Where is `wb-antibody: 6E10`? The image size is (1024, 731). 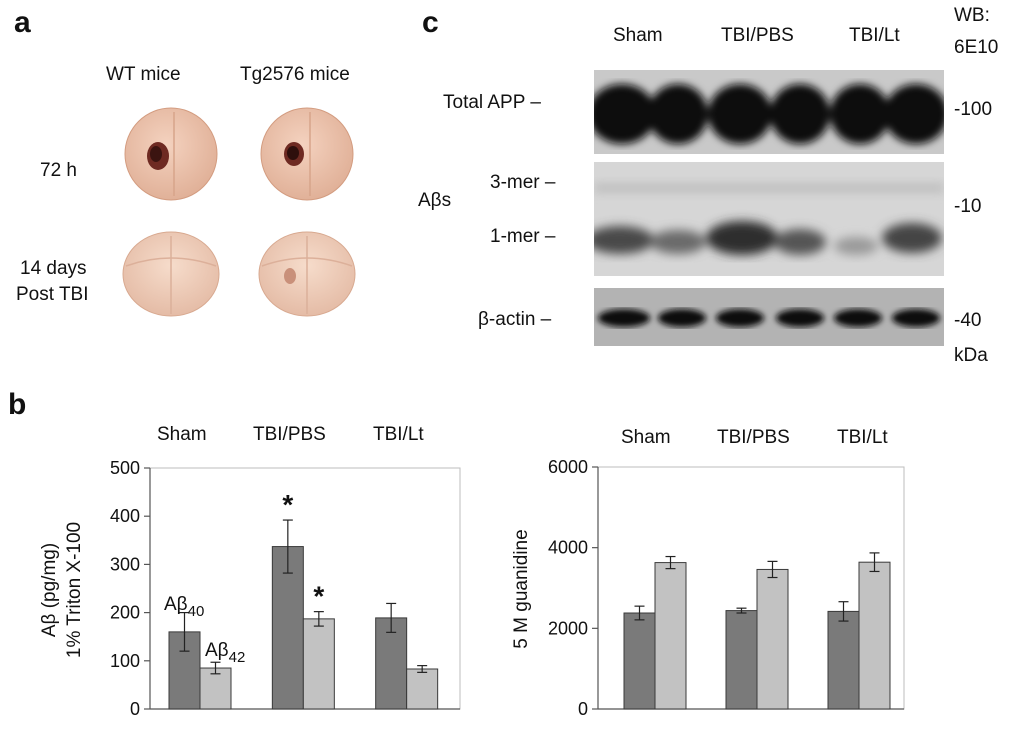
wb-antibody: 6E10 is located at coordinates (976, 47).